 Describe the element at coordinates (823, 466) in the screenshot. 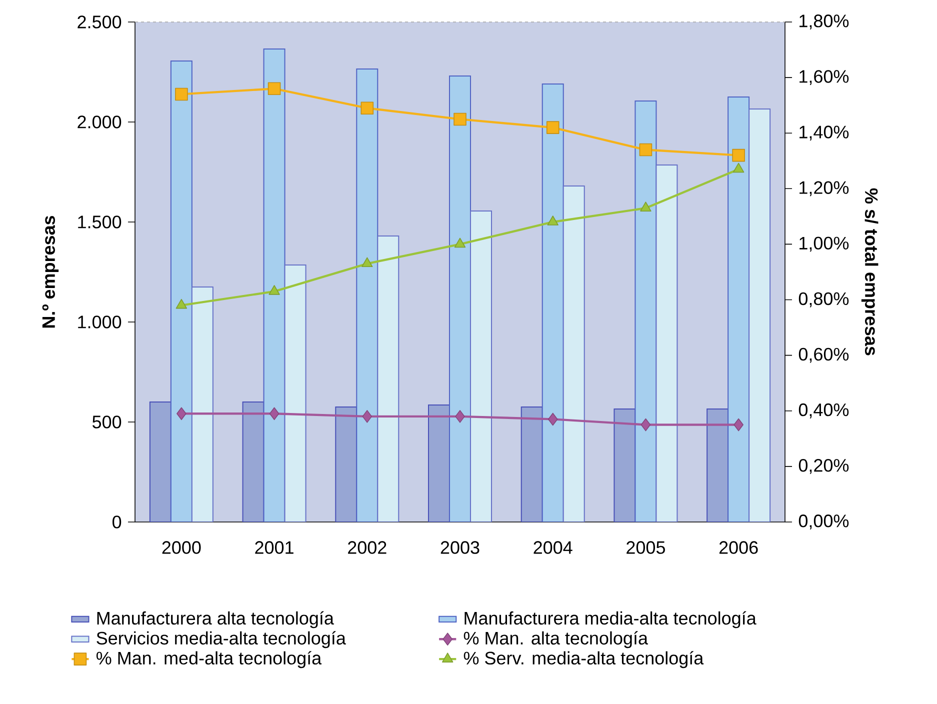

I see `y2-tick-label: 0,20%` at that location.